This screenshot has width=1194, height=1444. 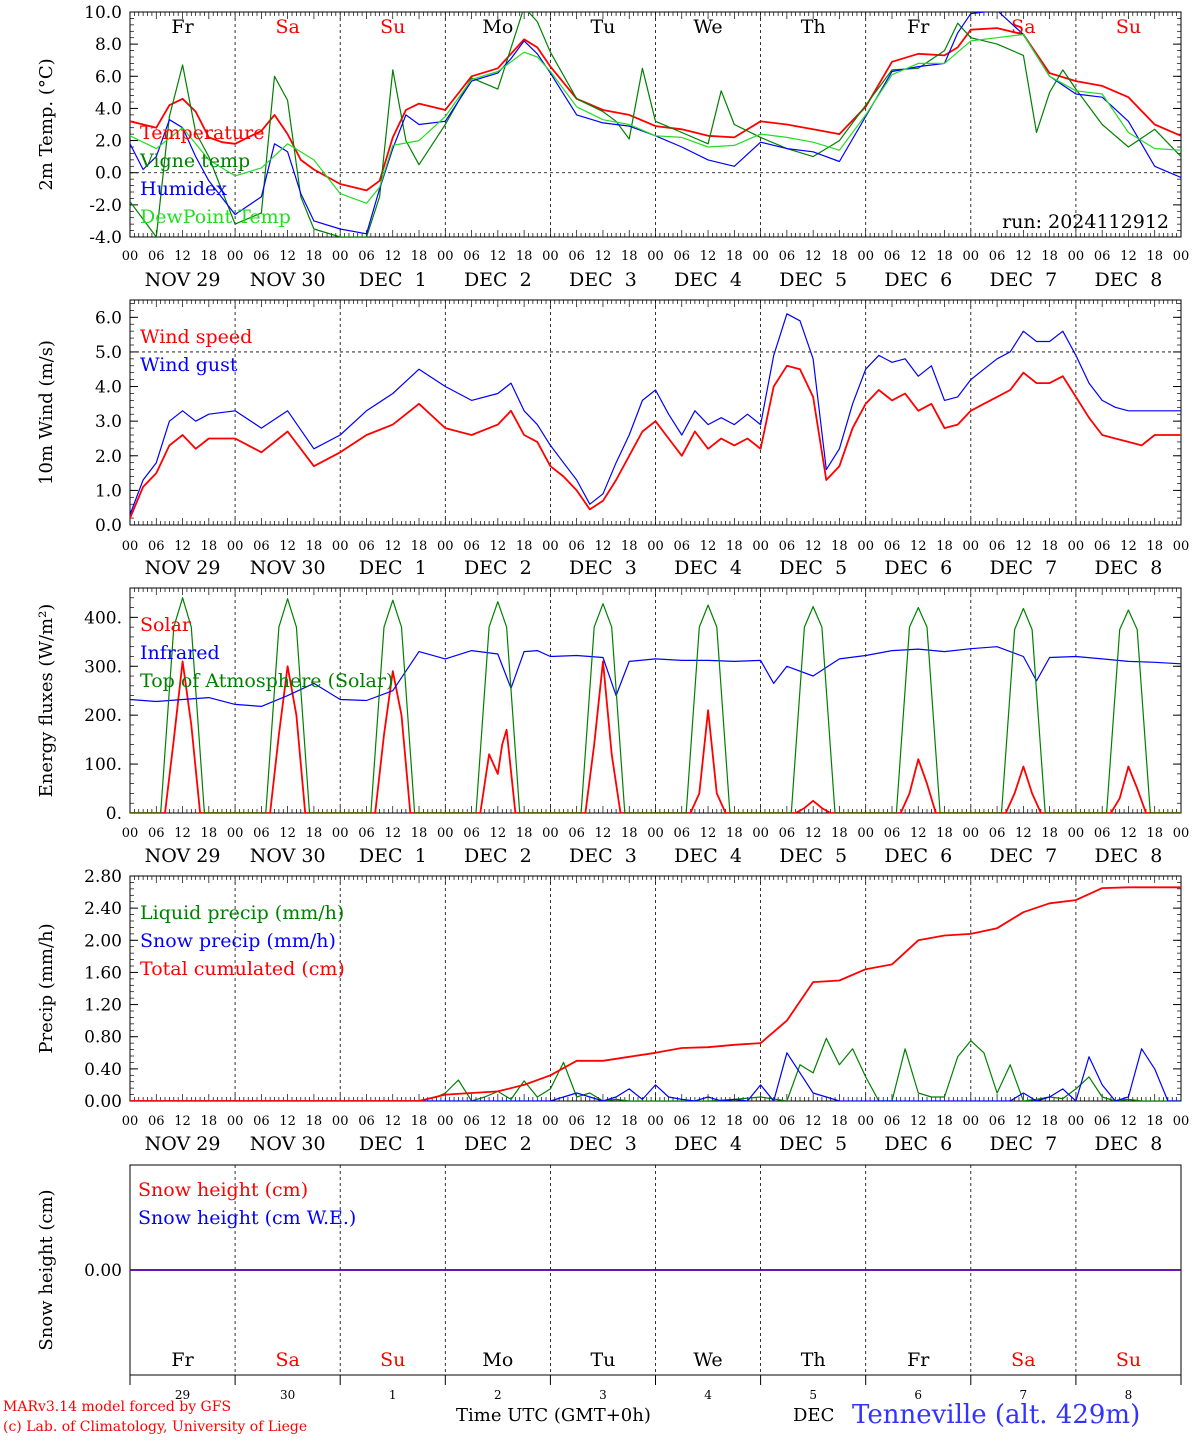 I want to click on y-tick-label: 2.0, so click(x=108, y=457).